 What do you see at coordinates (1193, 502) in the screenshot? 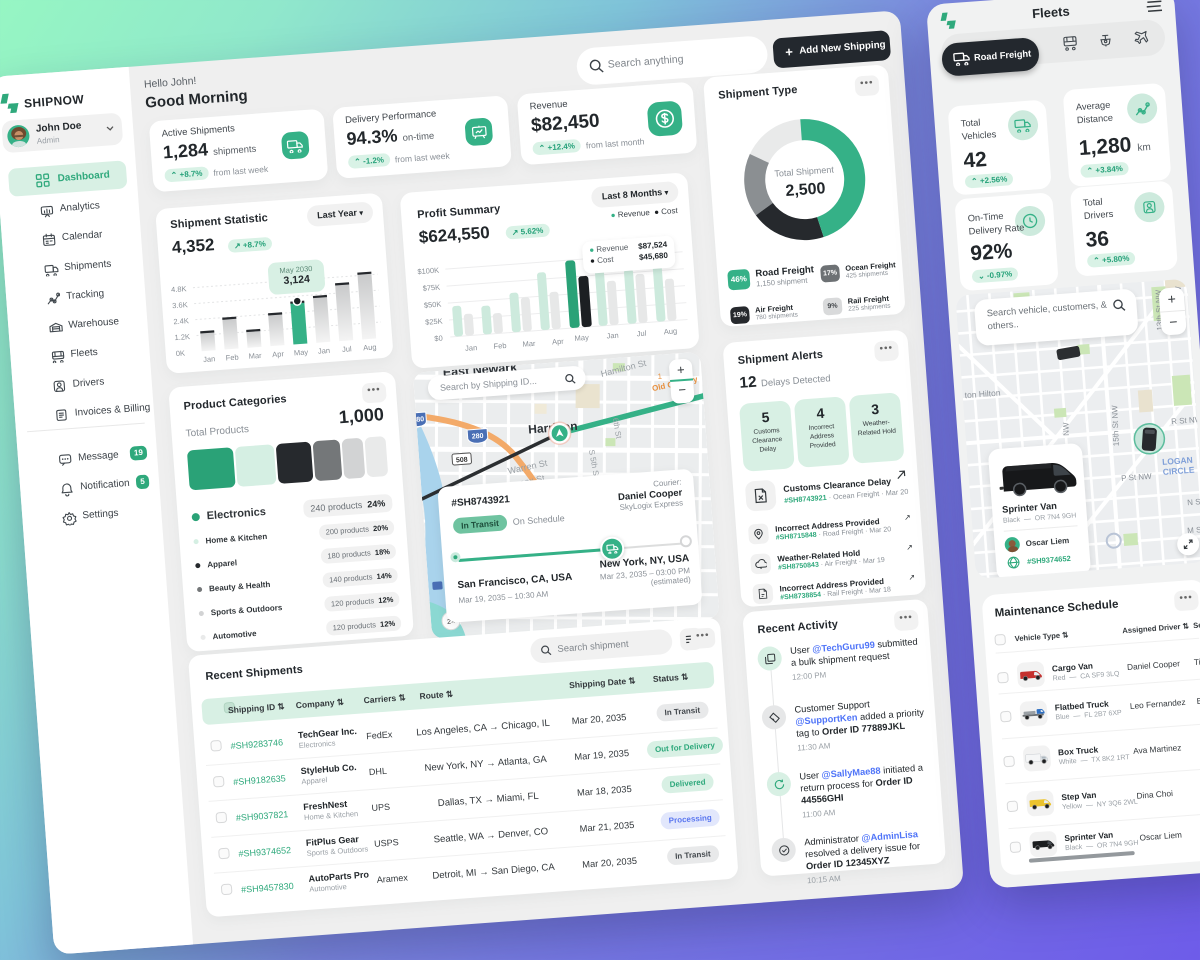
I see `svg-text: N St` at bounding box center [1193, 502].